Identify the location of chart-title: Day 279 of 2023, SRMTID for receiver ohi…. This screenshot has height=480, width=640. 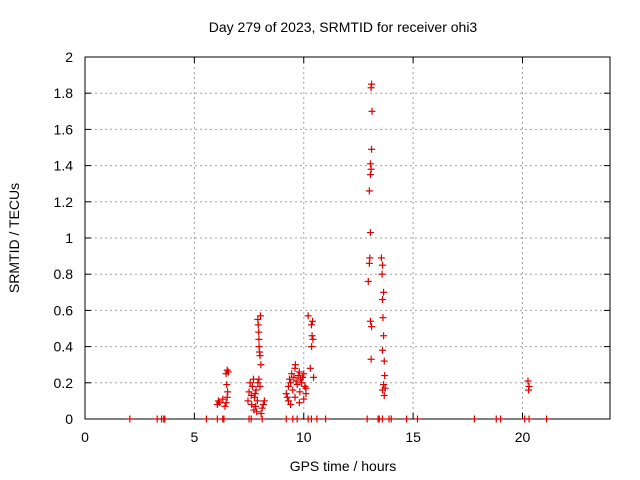
(343, 27).